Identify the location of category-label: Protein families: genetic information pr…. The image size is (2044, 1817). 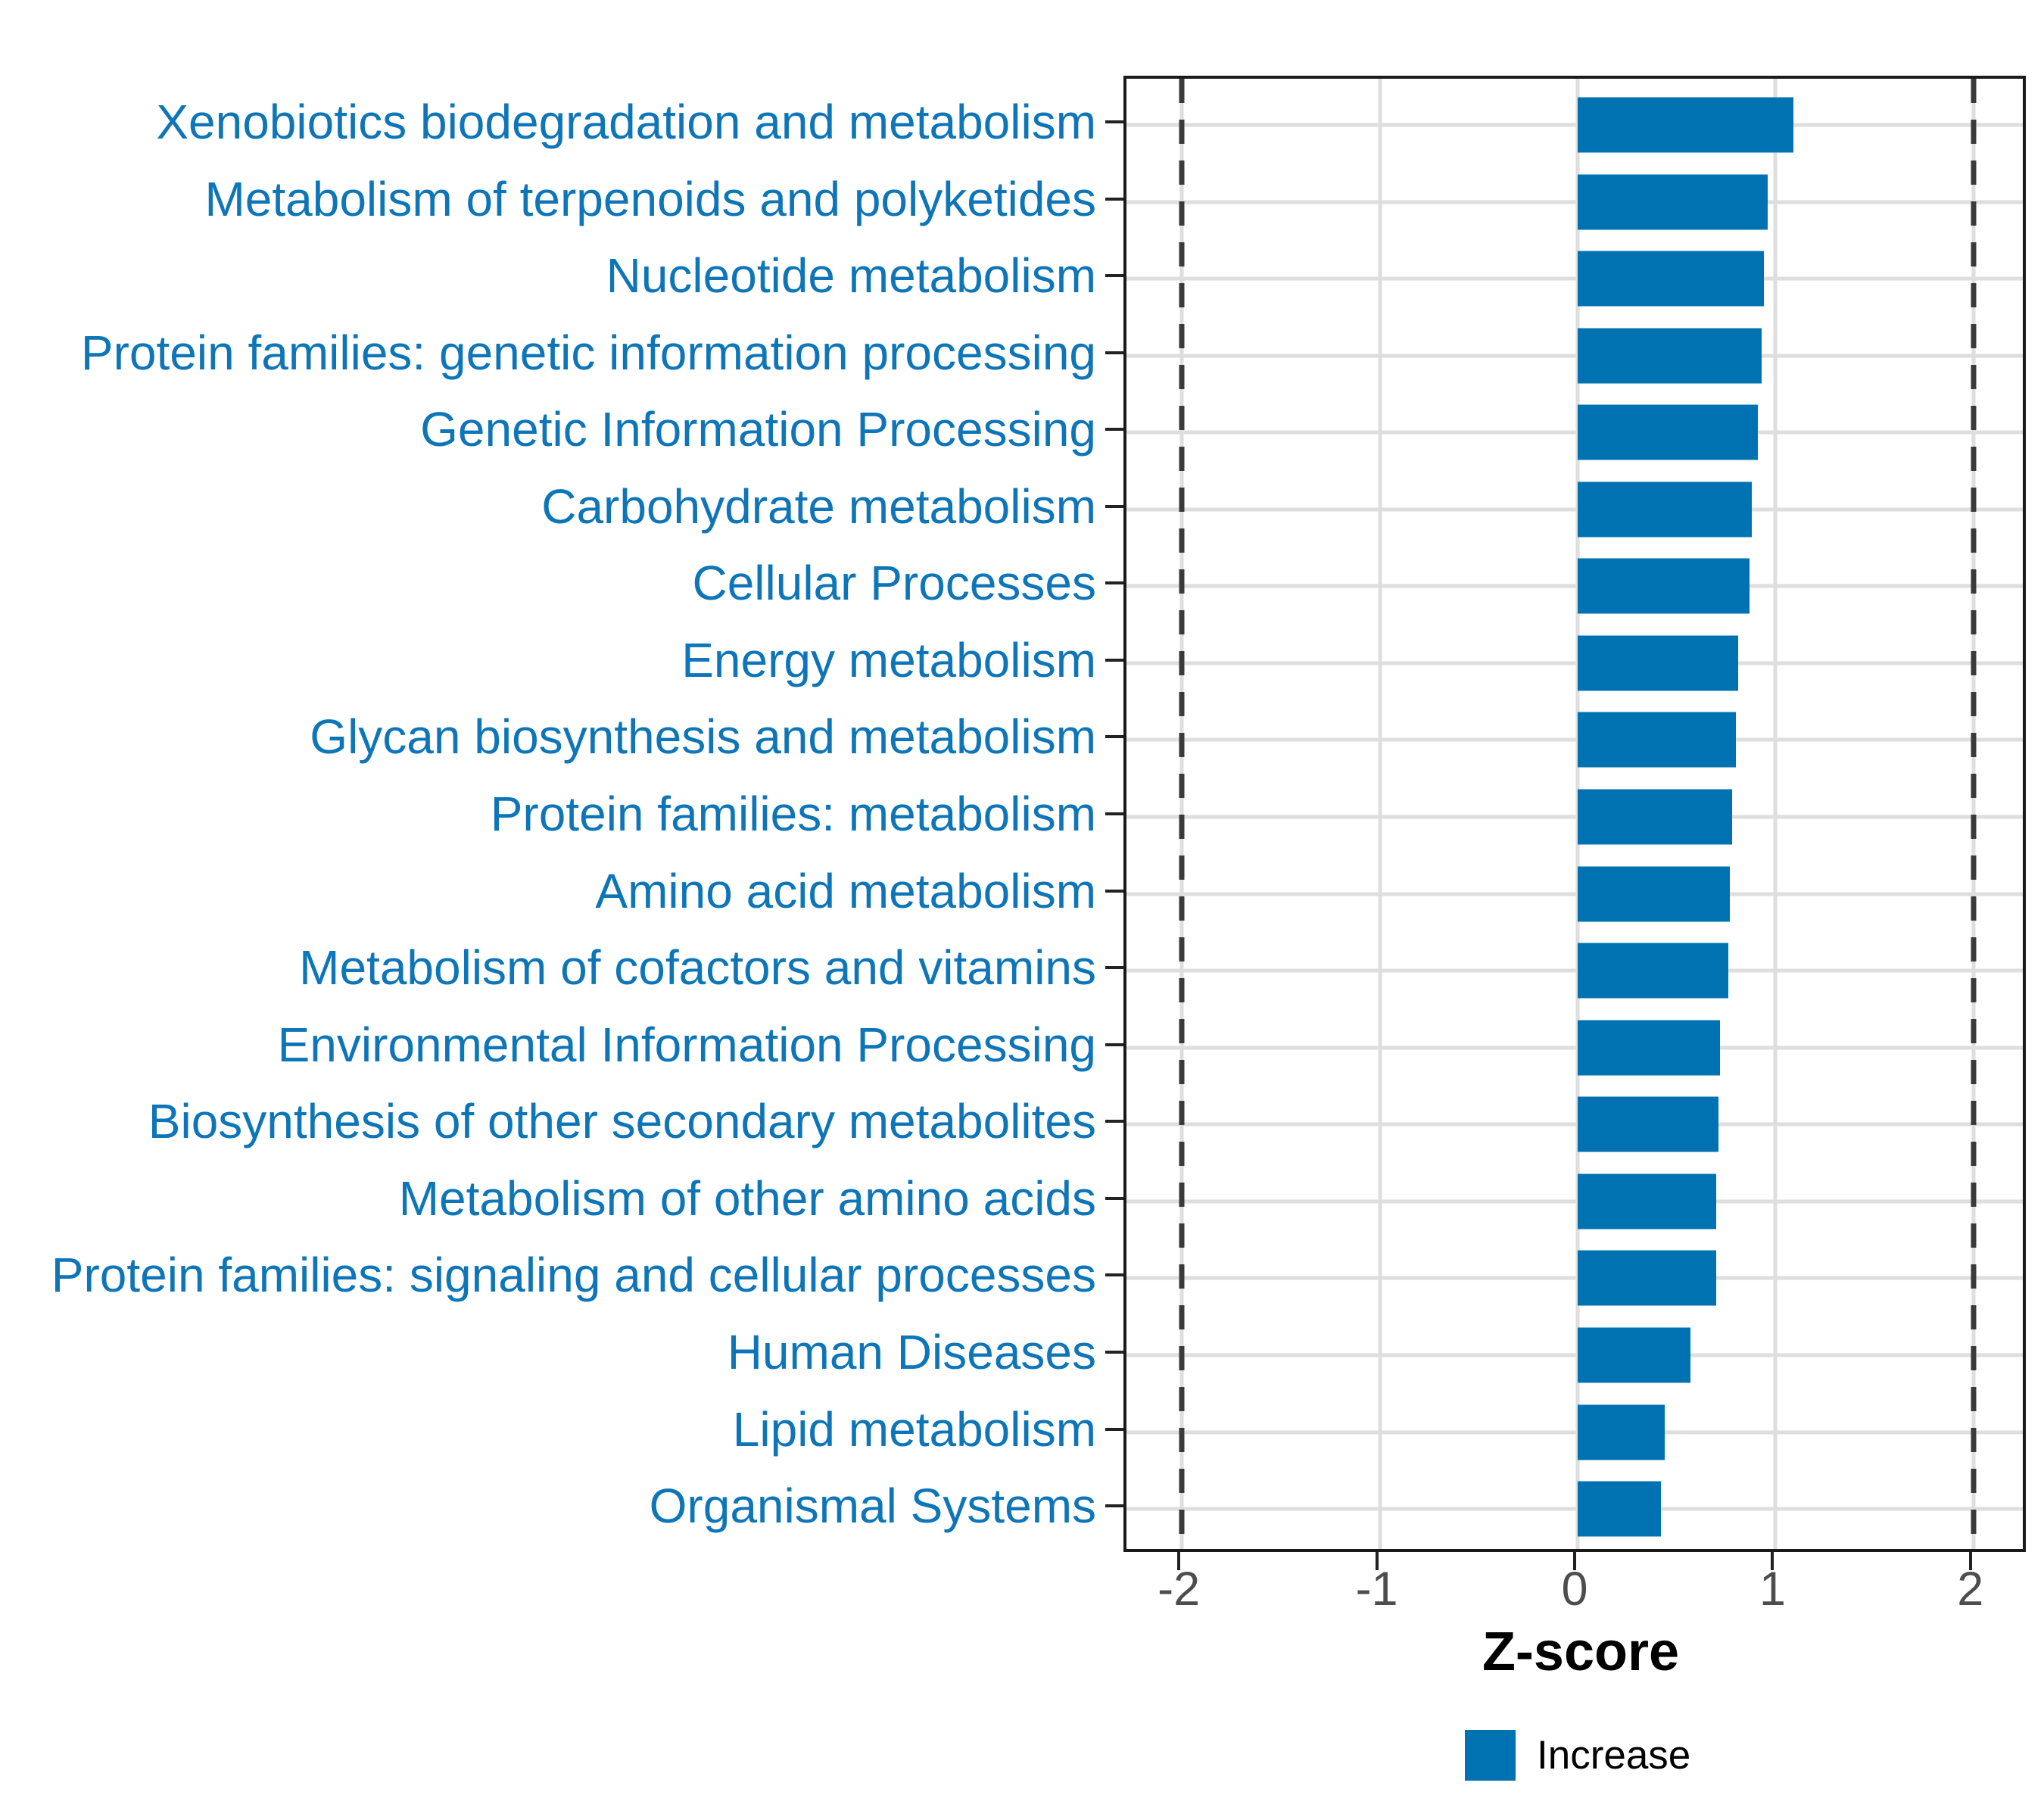
(588, 352).